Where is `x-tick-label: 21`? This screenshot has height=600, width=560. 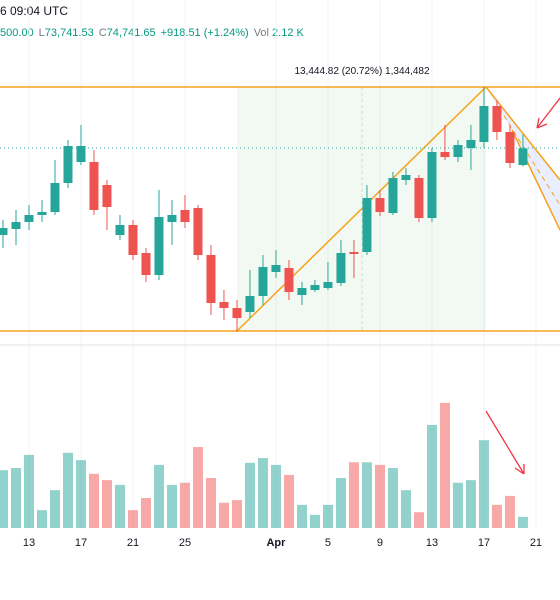 x-tick-label: 21 is located at coordinates (536, 543).